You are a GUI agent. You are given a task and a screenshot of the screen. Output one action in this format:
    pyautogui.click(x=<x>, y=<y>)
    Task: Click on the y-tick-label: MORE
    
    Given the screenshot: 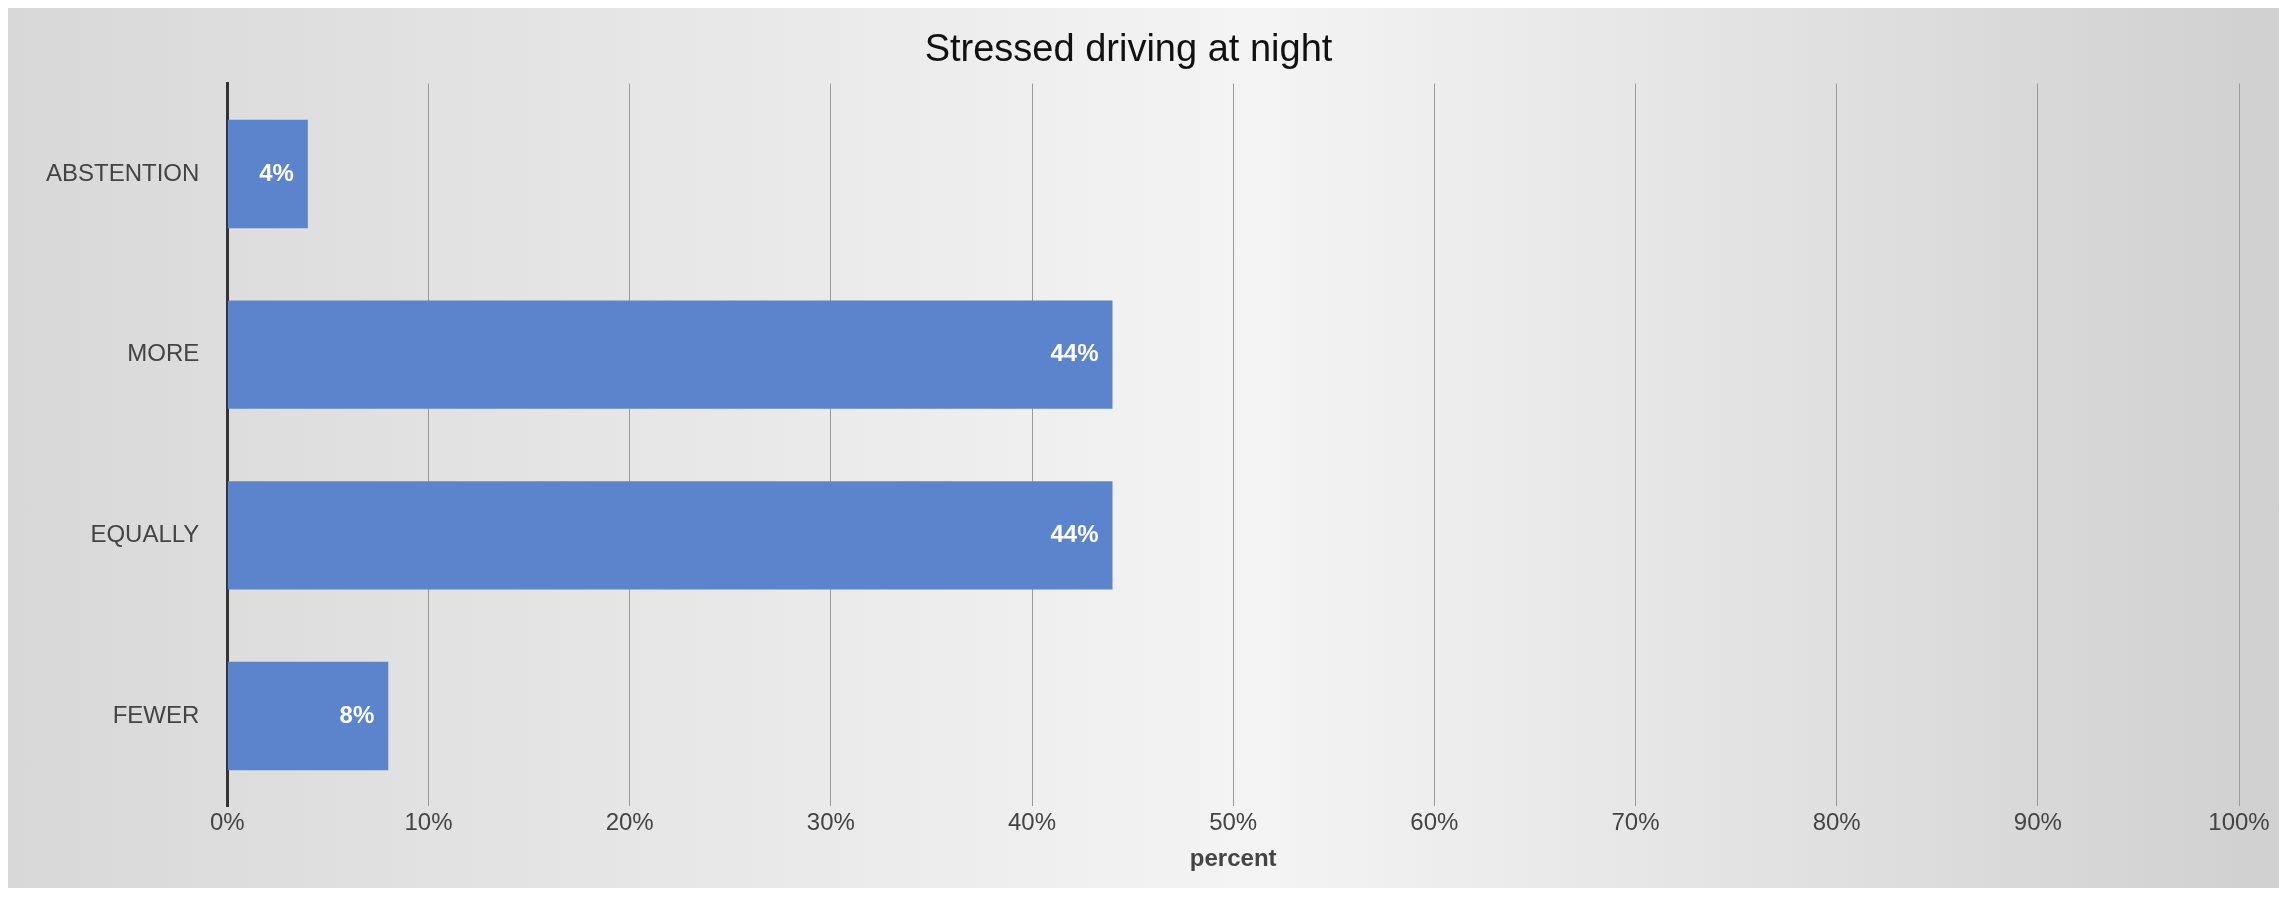 What is the action you would take?
    pyautogui.click(x=163, y=353)
    